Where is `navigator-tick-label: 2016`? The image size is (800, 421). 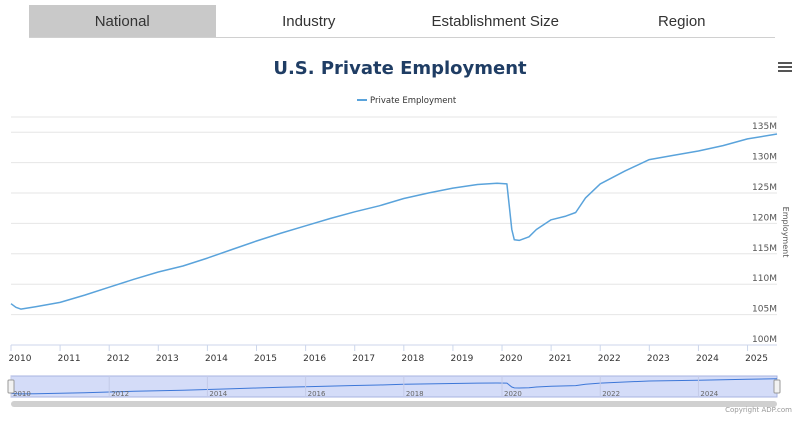
navigator-tick-label: 2016 is located at coordinates (317, 394).